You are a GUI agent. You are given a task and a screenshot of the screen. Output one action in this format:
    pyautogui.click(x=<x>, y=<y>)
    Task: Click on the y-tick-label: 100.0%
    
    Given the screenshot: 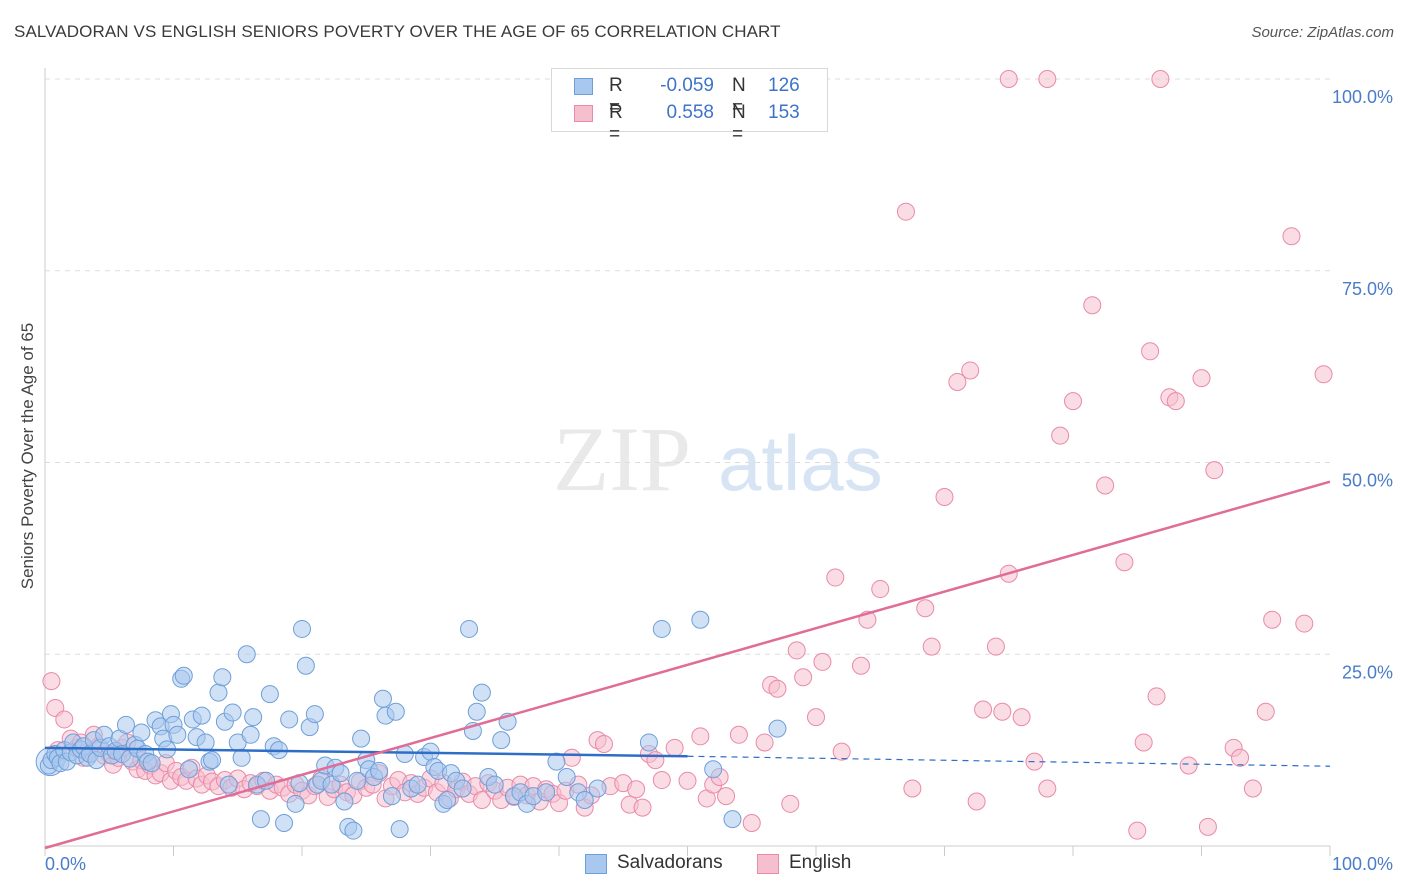 What is the action you would take?
    pyautogui.click(x=1362, y=97)
    